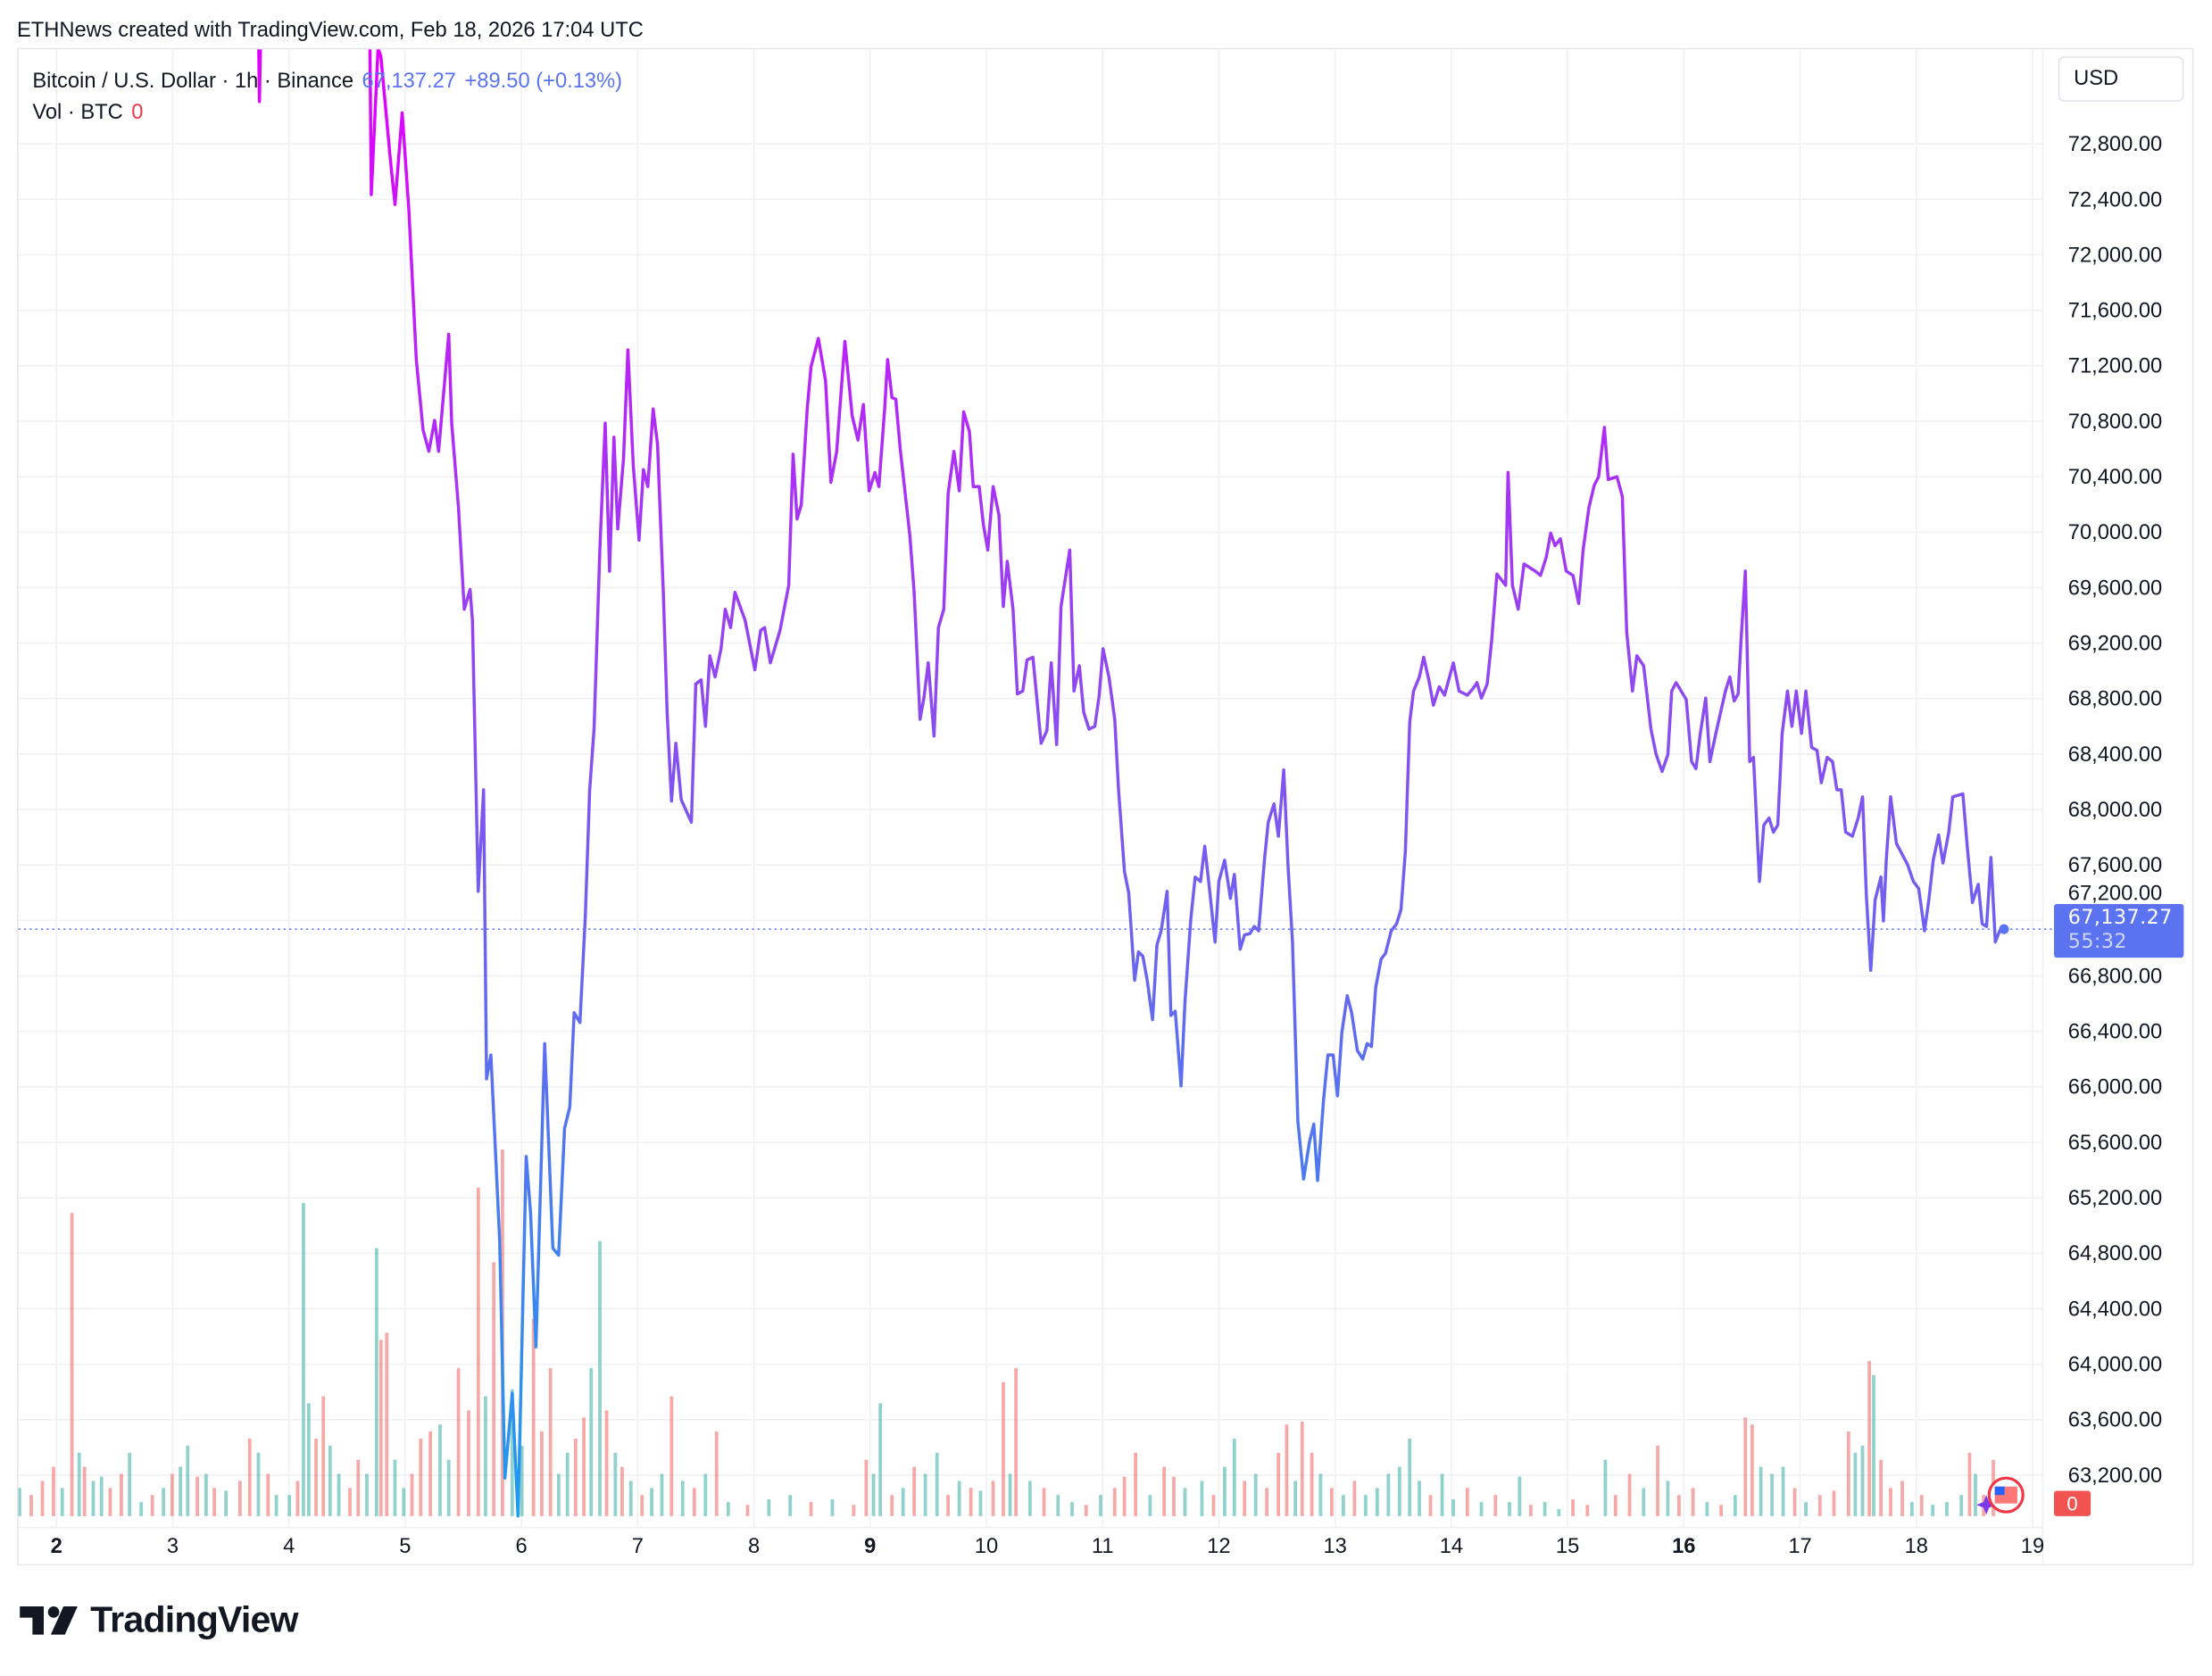 This screenshot has height=1676, width=2212. Describe the element at coordinates (2121, 79) in the screenshot. I see `currency-button: USD` at that location.